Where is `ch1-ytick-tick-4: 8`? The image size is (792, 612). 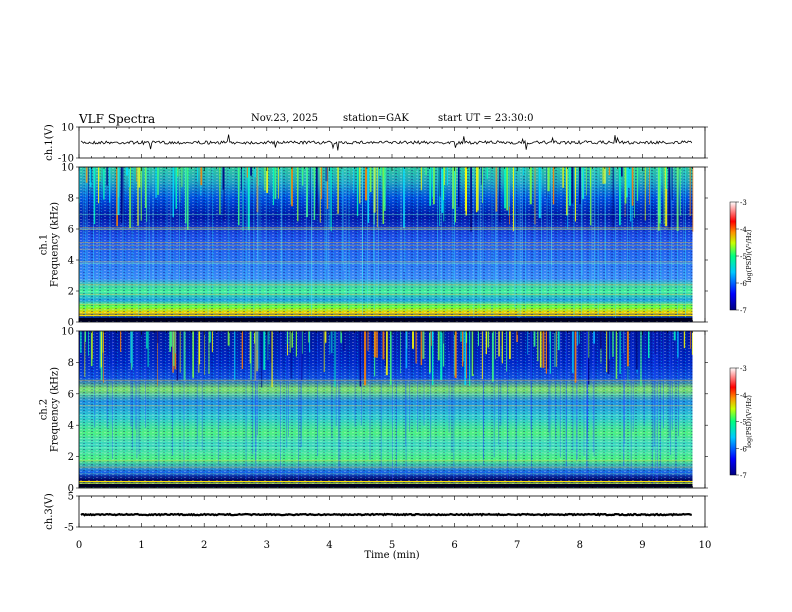
ch1-ytick-tick-4: 8 is located at coordinates (71, 199).